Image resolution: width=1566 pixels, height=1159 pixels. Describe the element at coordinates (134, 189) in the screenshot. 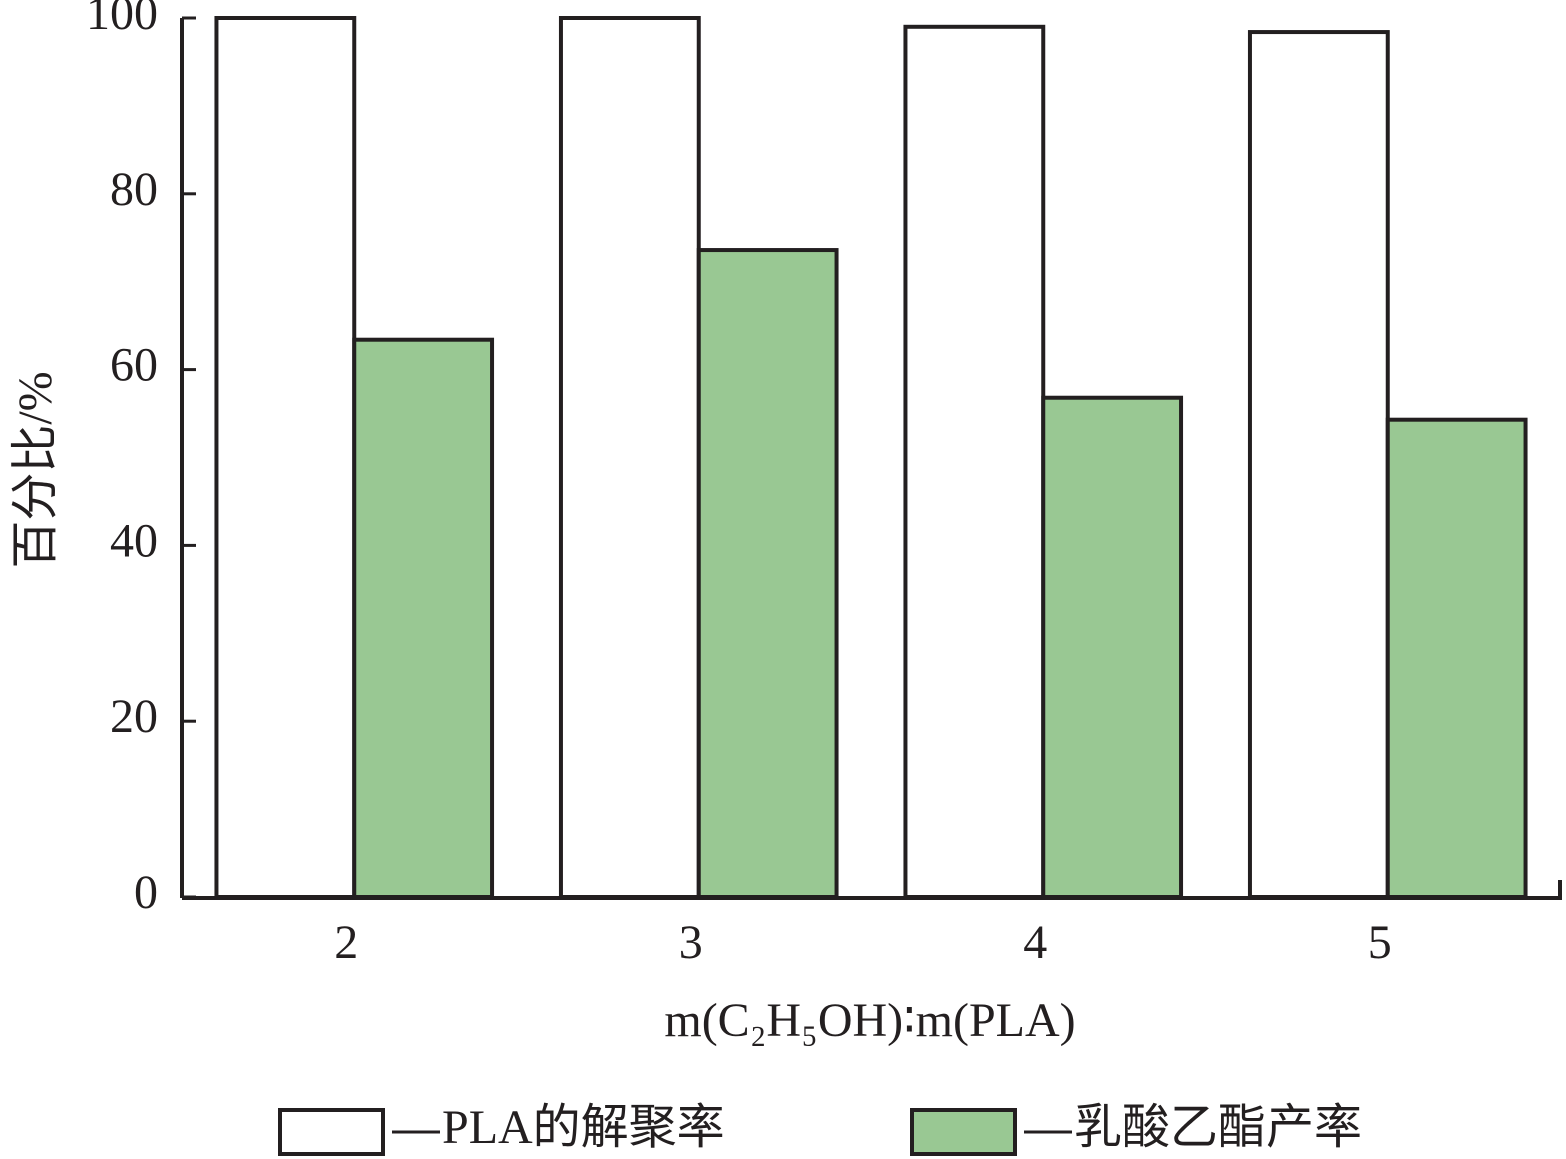

I see `y-tick-label: 80` at that location.